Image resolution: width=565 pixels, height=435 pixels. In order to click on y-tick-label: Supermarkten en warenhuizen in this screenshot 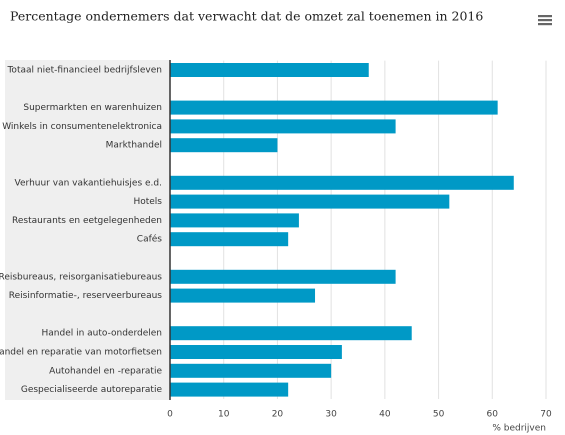, I will do `click(92, 108)`.